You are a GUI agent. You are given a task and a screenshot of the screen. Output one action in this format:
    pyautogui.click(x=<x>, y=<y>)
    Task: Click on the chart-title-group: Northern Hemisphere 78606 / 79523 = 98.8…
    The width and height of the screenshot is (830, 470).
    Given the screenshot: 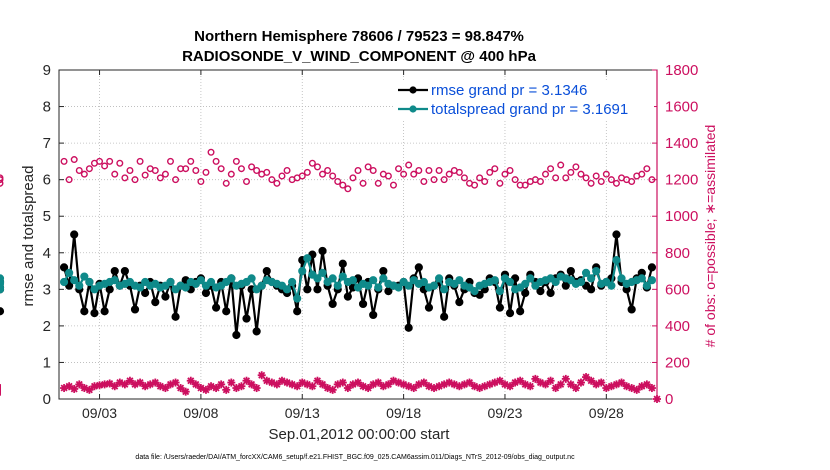 What is the action you would take?
    pyautogui.click(x=359, y=46)
    